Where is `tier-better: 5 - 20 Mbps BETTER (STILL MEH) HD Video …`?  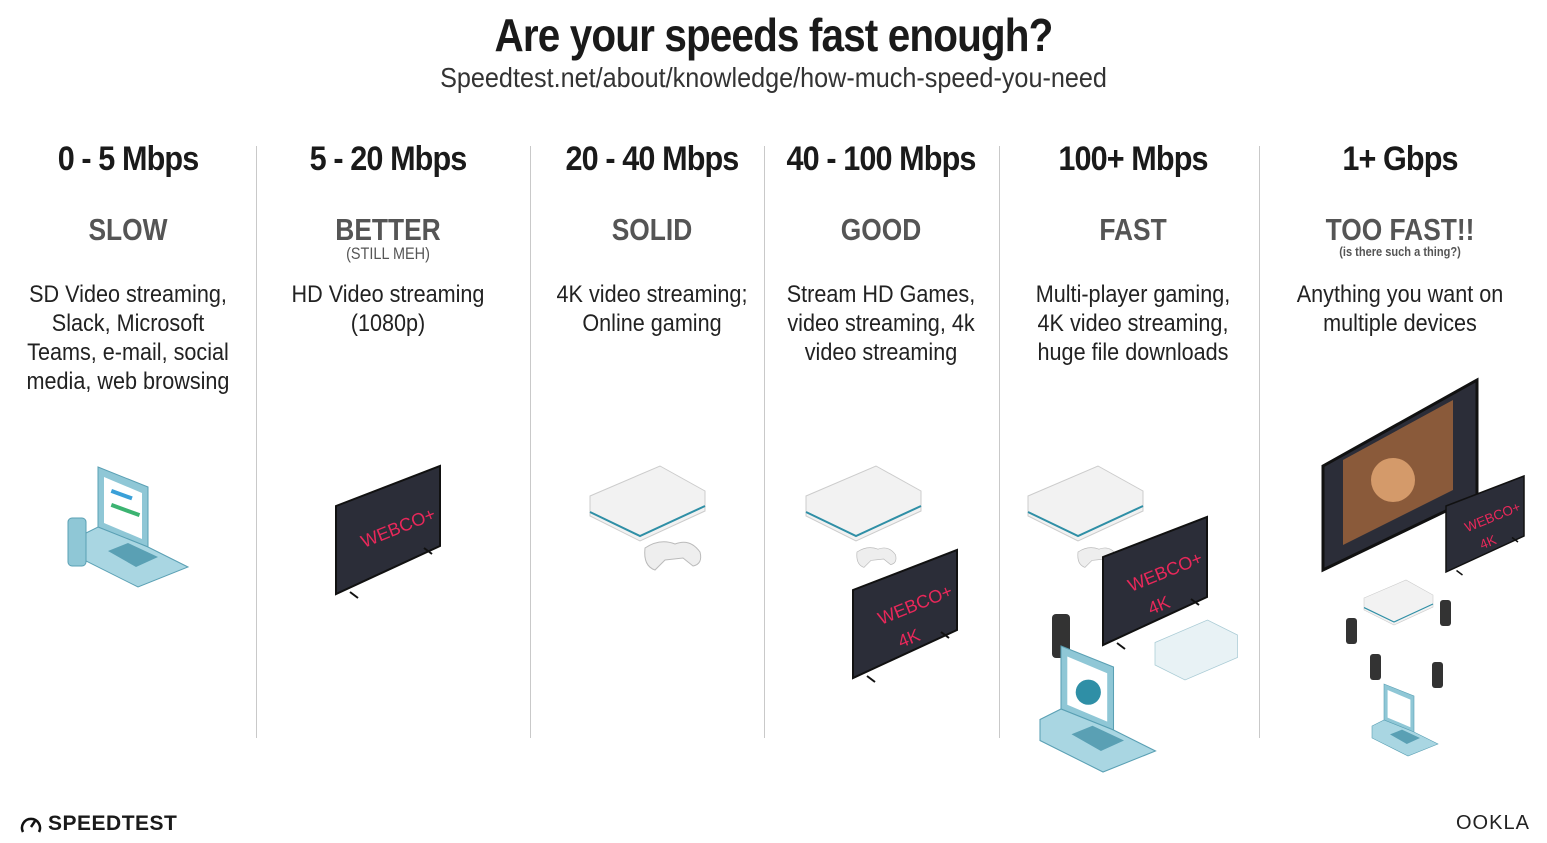 tier-better: 5 - 20 Mbps BETTER (STILL MEH) HD Video … is located at coordinates (388, 239).